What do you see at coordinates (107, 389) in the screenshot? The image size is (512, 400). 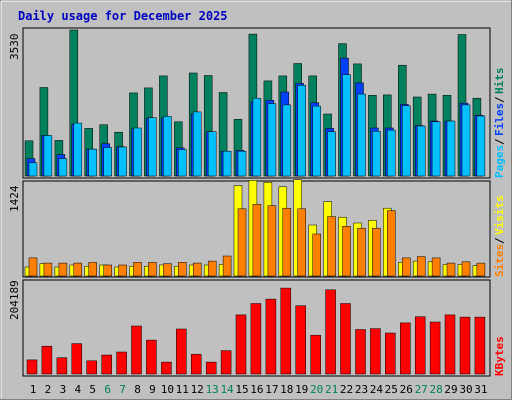 I see `x-axis-day-label: 6` at bounding box center [107, 389].